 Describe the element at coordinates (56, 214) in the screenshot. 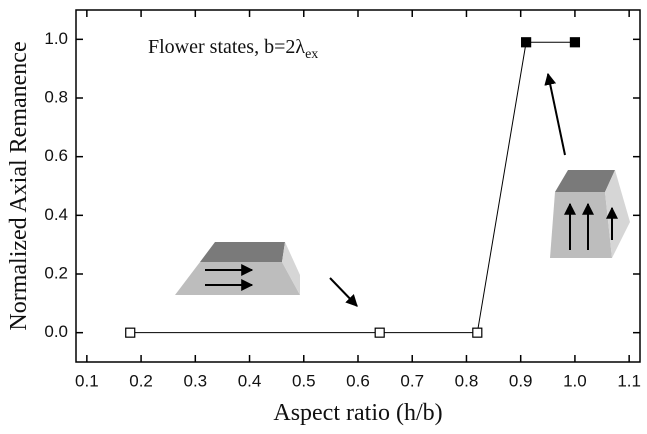

I see `y-tick-label: 0.4` at that location.